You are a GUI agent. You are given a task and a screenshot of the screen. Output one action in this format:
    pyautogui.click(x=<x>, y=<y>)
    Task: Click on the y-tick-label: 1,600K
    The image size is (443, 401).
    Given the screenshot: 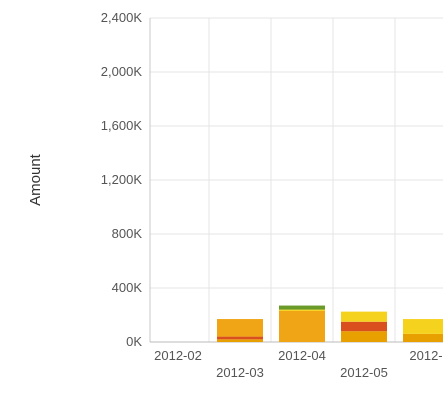 What is the action you would take?
    pyautogui.click(x=122, y=125)
    